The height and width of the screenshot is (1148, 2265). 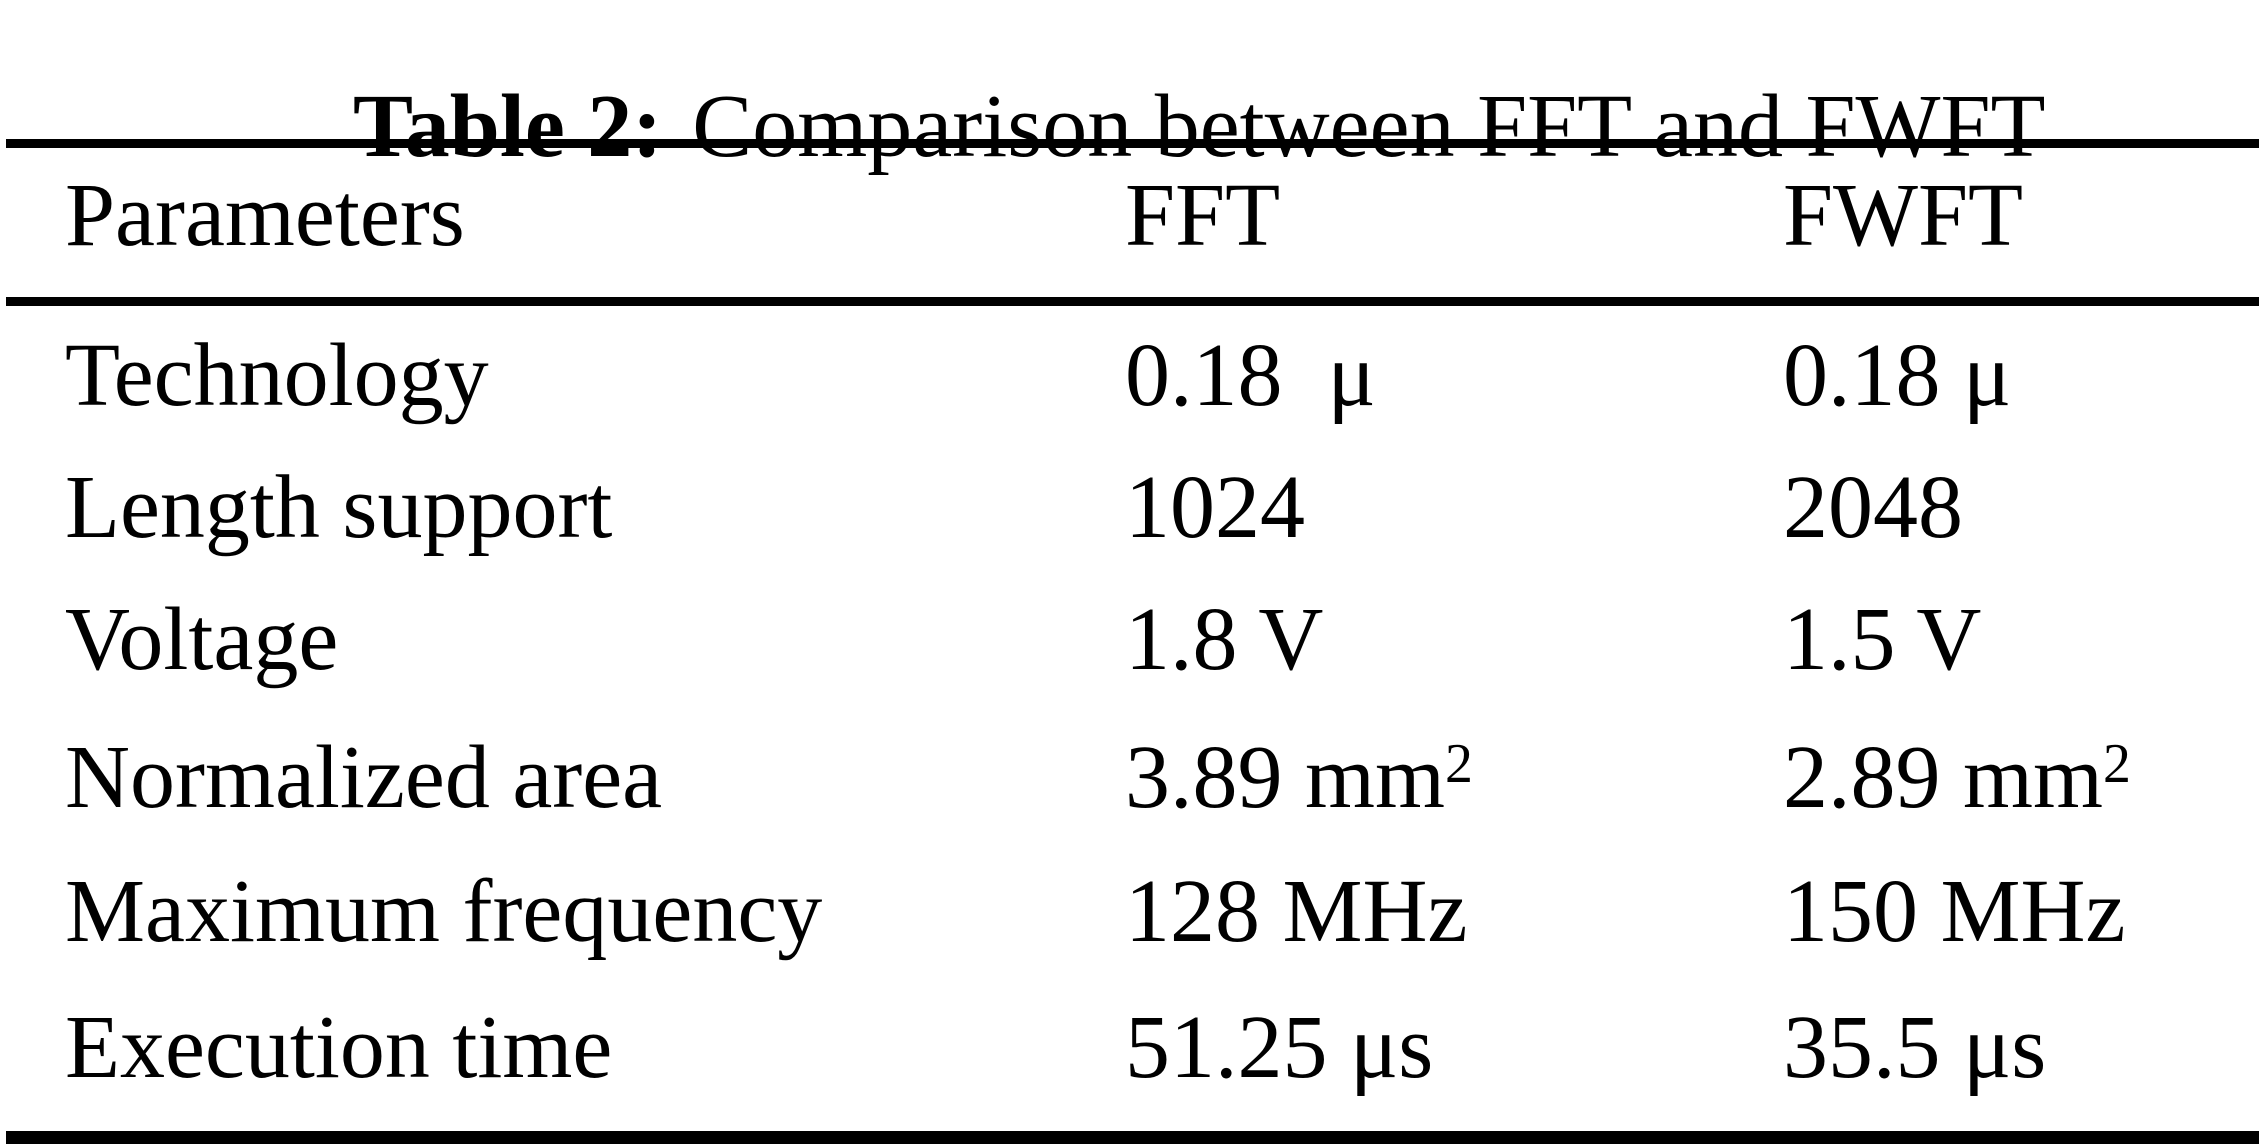 I want to click on cell-length-support-fft: 1024, so click(x=1215, y=507).